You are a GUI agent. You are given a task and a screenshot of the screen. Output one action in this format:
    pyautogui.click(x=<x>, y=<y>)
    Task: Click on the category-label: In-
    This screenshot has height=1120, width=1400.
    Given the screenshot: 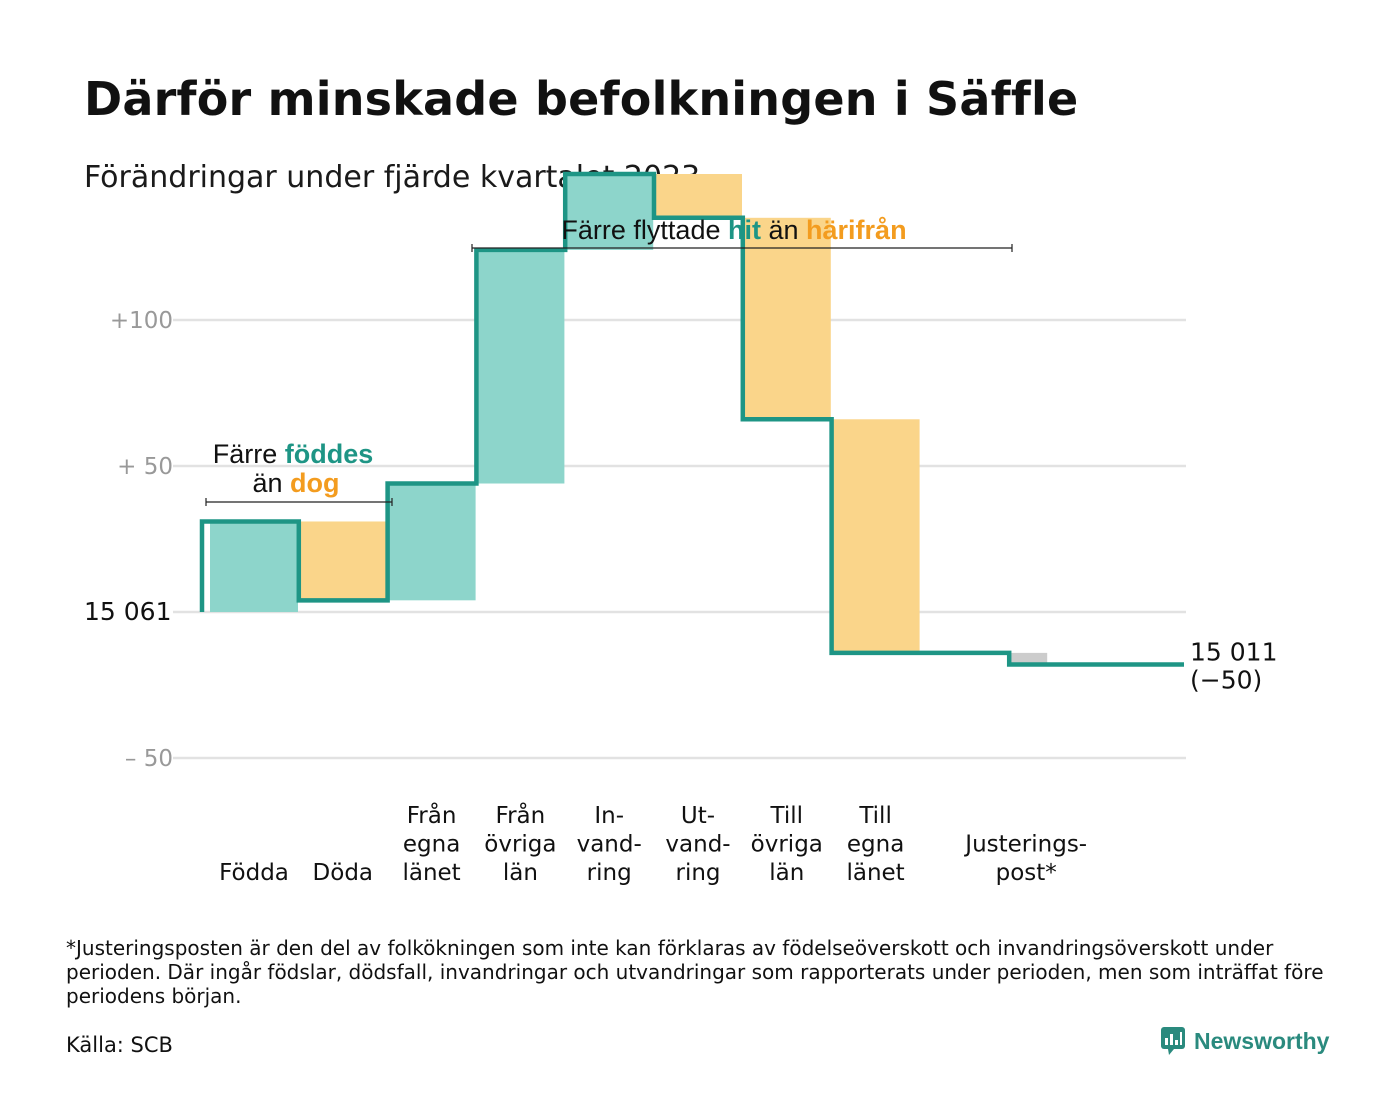 What is the action you would take?
    pyautogui.click(x=609, y=816)
    